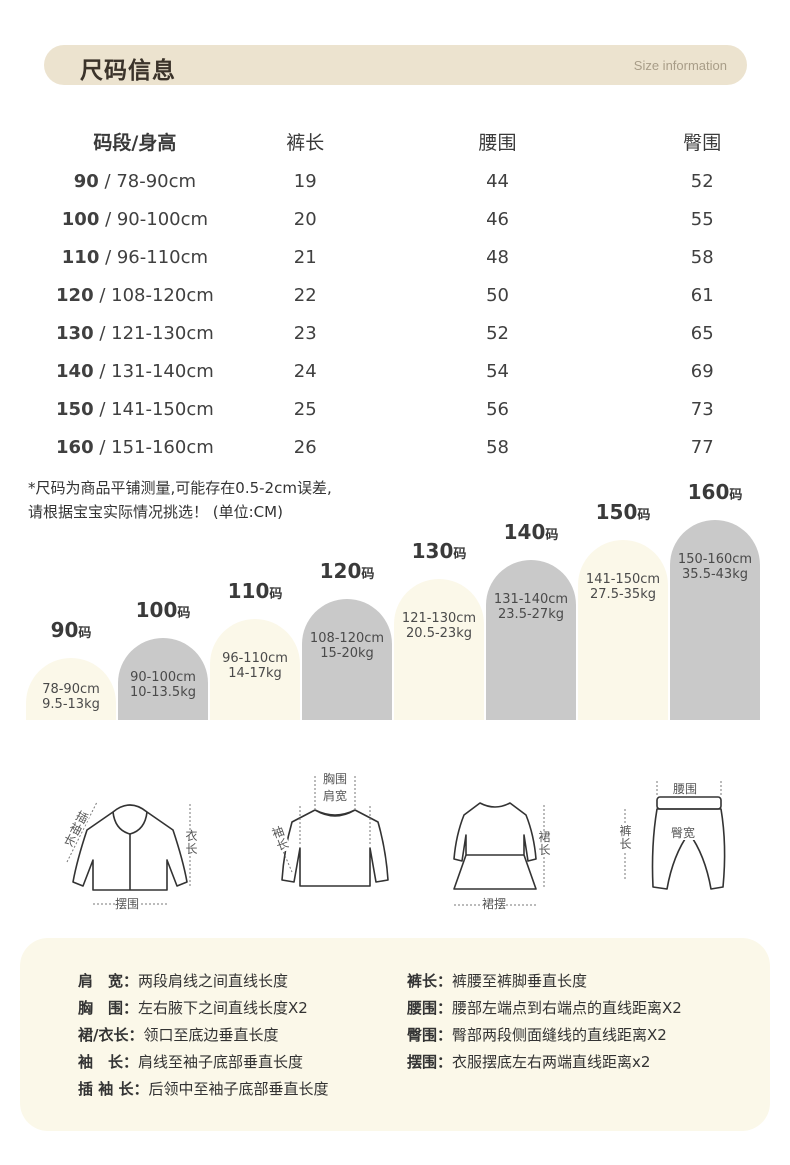 The width and height of the screenshot is (790, 1165). I want to click on arch-weight-range: 15-20kg, so click(347, 653).